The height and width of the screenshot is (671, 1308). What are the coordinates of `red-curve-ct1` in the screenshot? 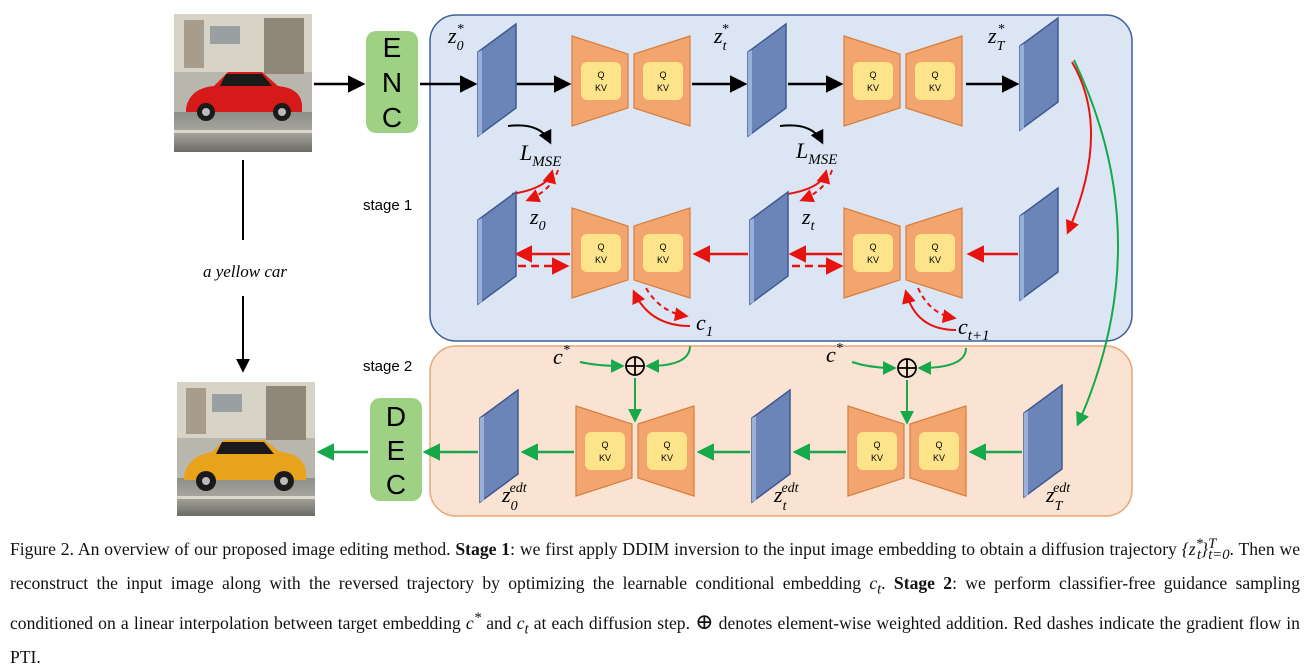 It's located at (929, 310).